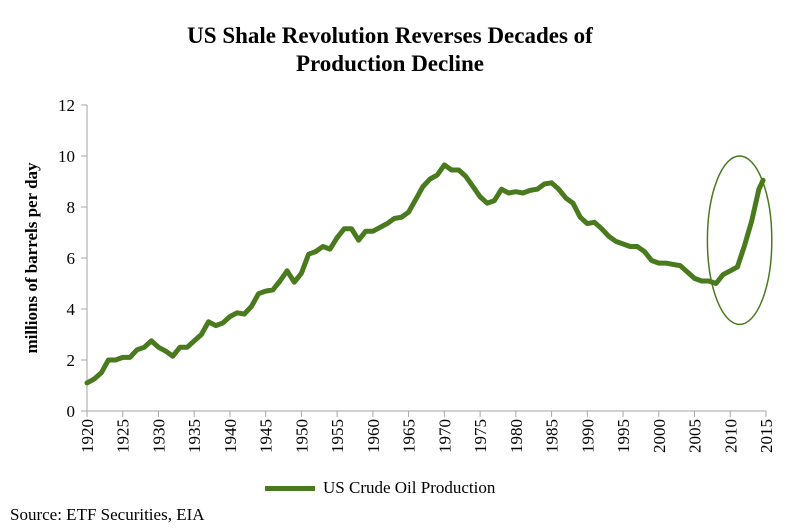  I want to click on legend-swatch, so click(290, 488).